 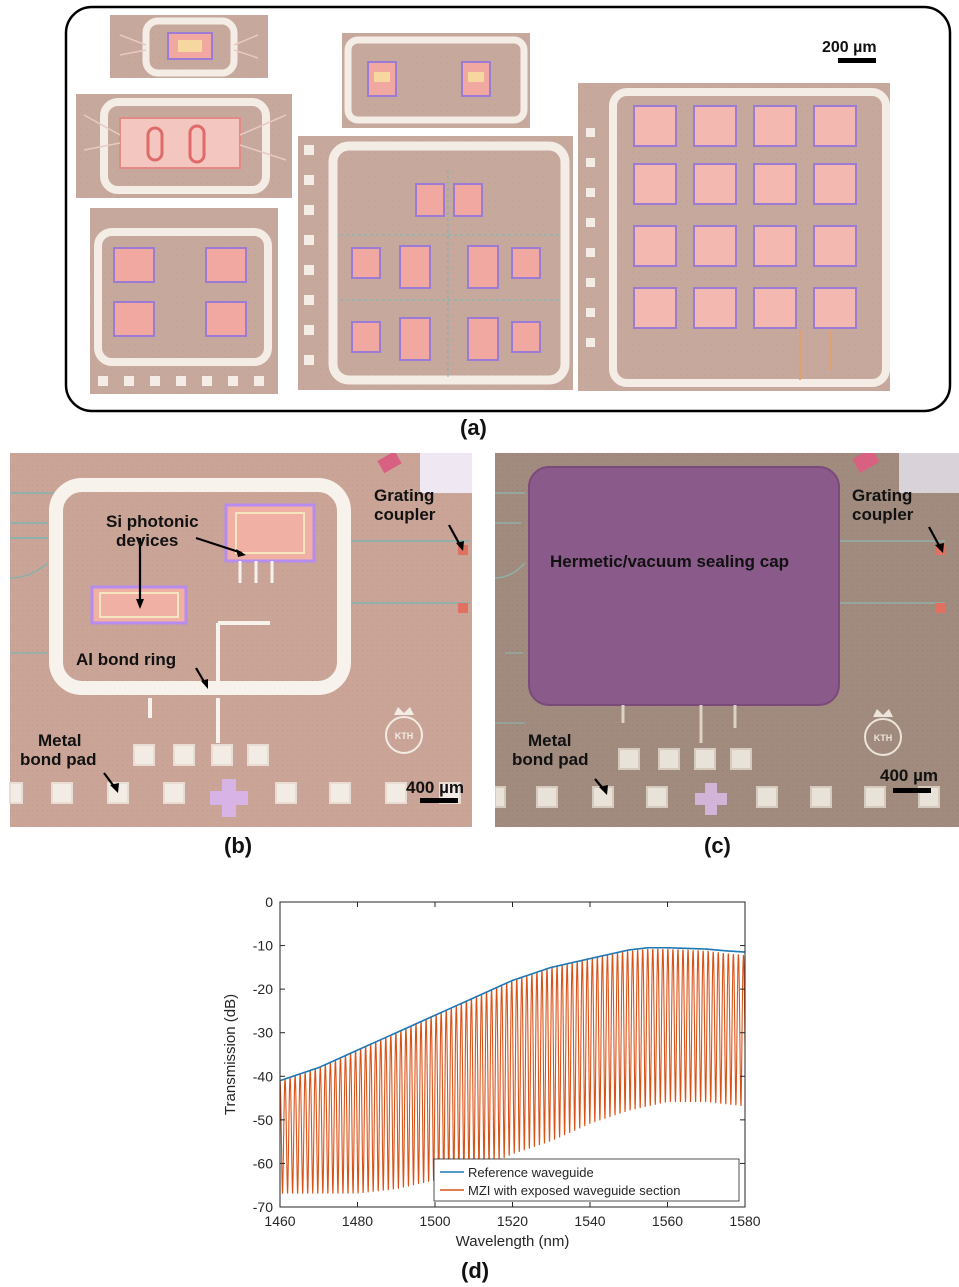 What do you see at coordinates (734, 237) in the screenshot?
I see `die-a6` at bounding box center [734, 237].